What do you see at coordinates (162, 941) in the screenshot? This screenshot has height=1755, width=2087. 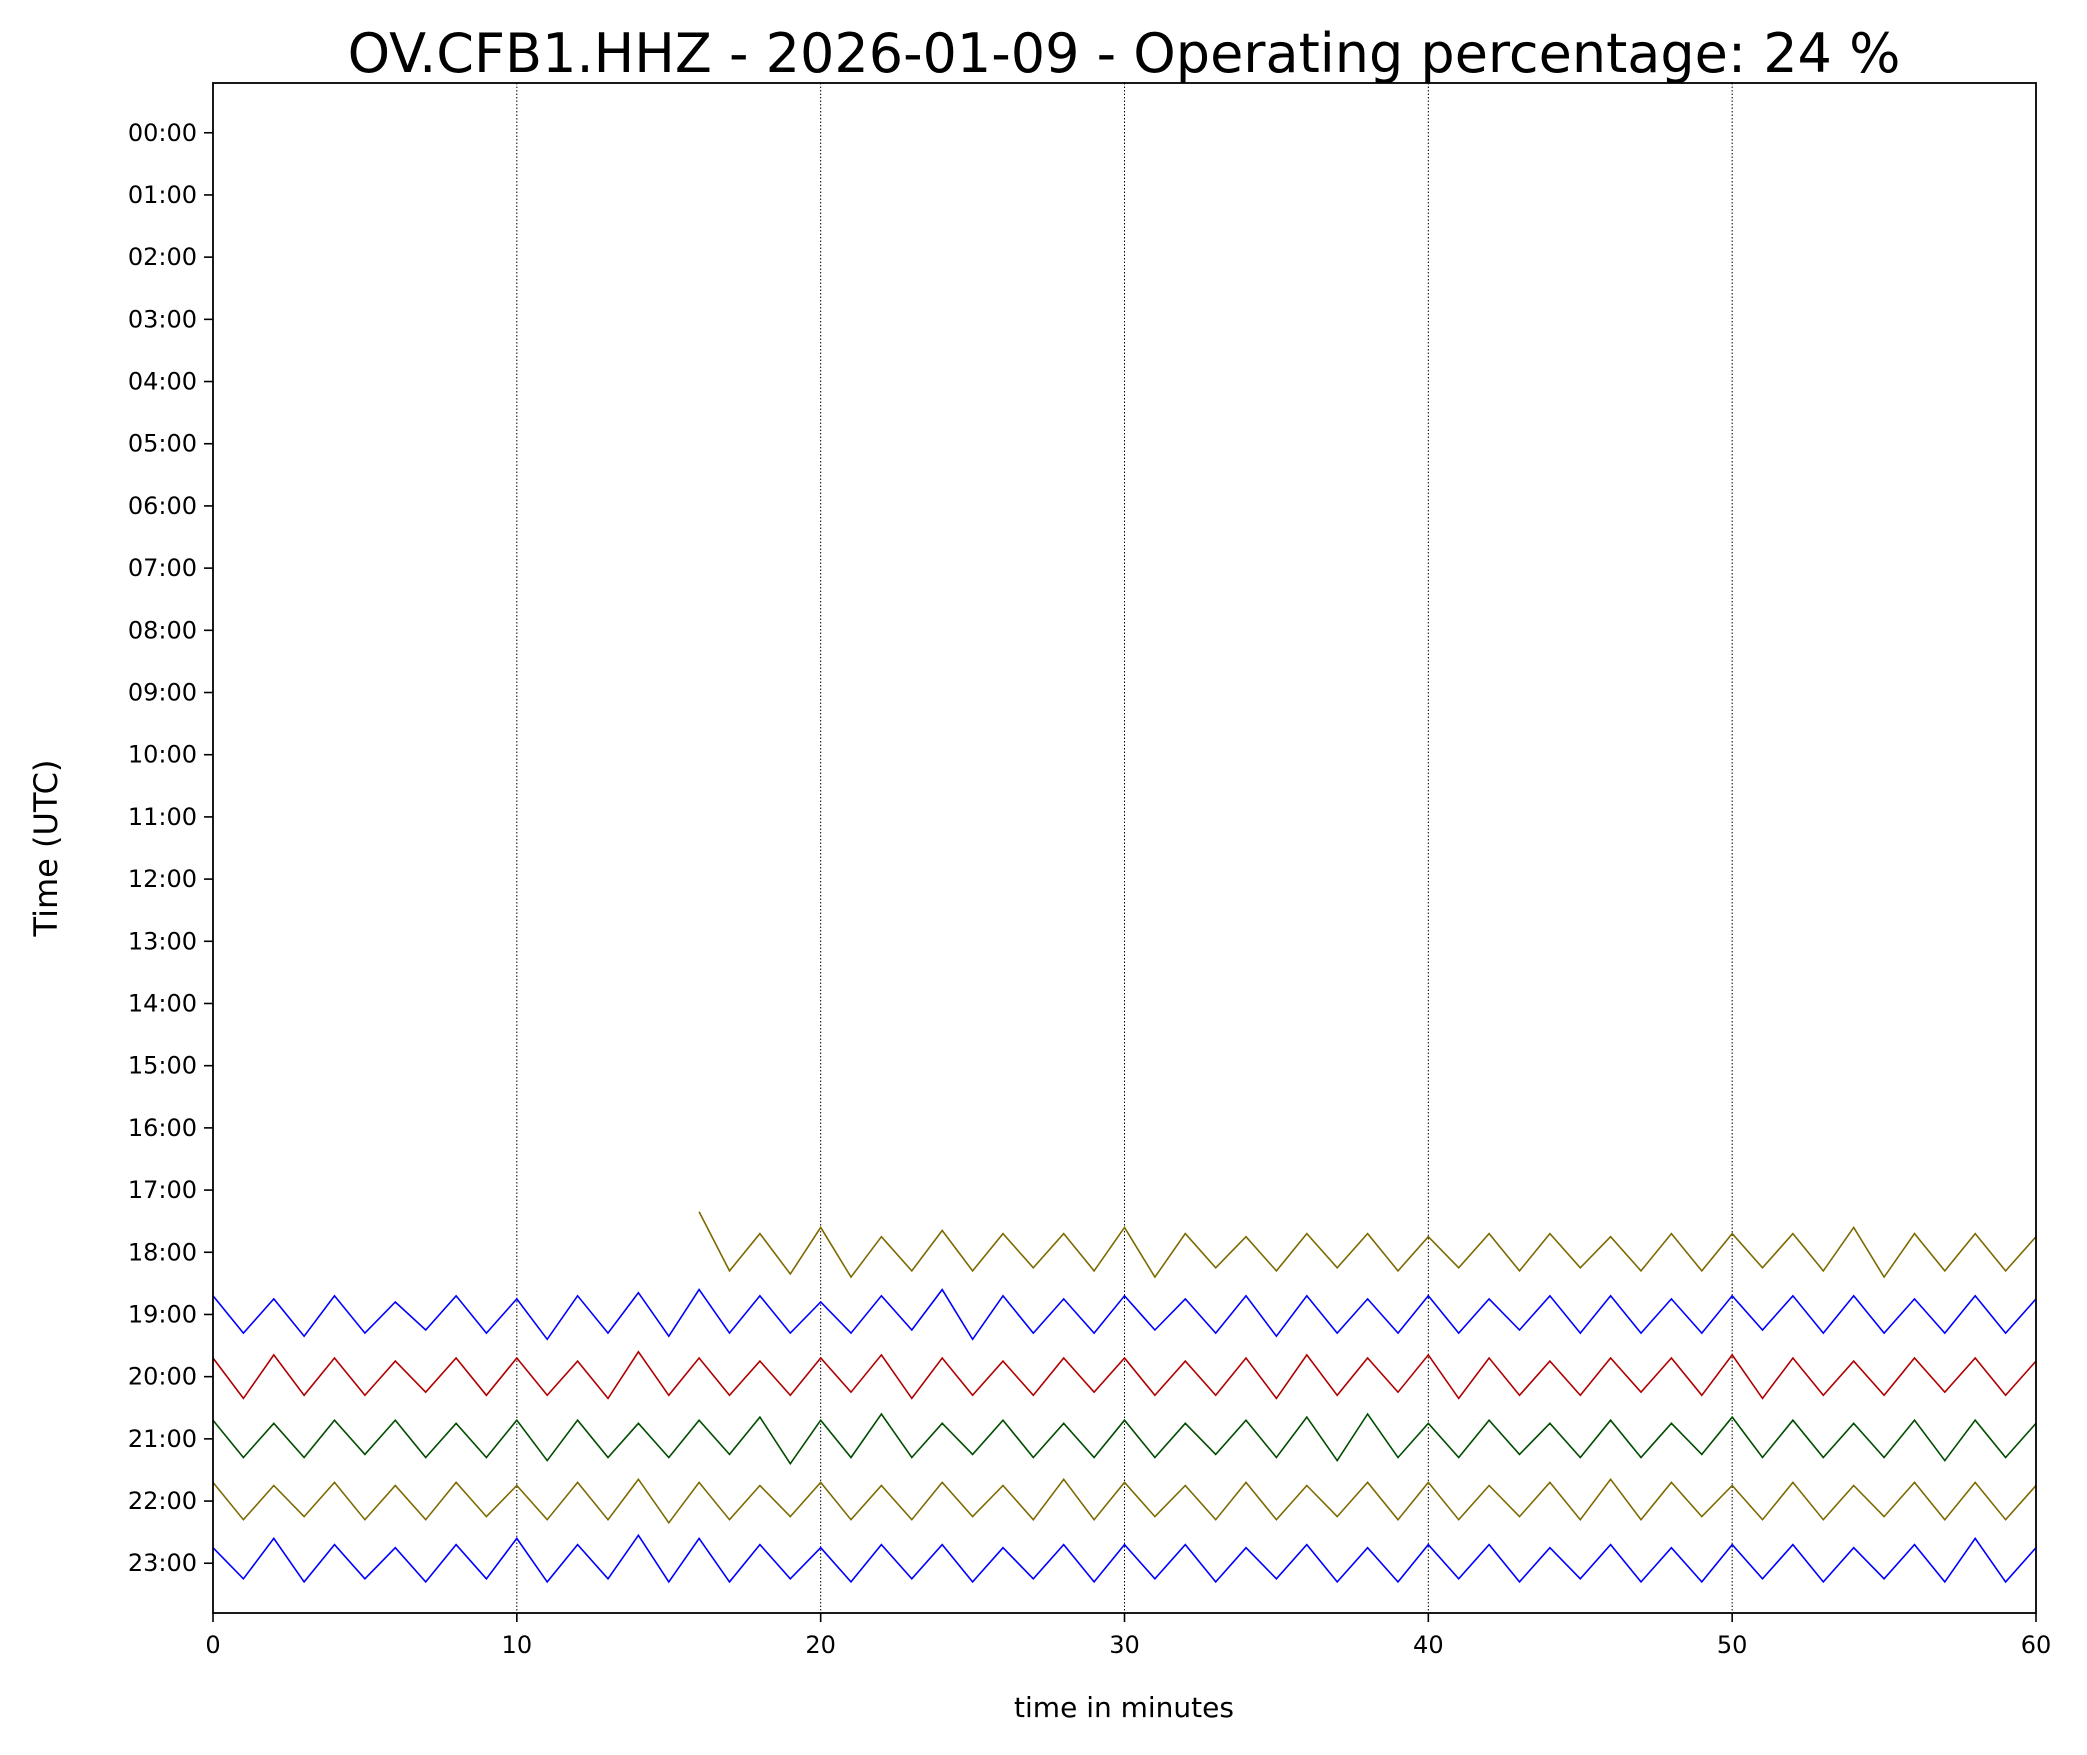 I see `y-tick-label: 13:00` at bounding box center [162, 941].